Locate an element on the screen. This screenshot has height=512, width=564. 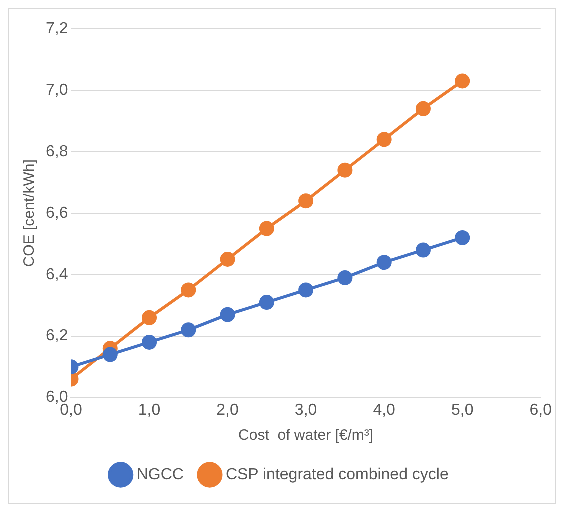
y-tick-label: 6,4 is located at coordinates (57, 275).